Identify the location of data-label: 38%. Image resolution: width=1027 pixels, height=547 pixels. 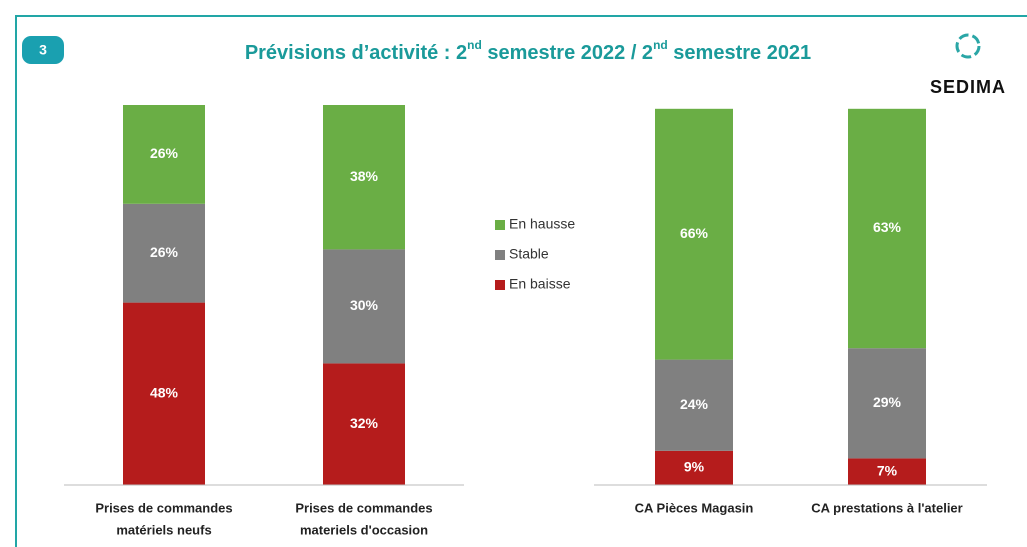
(364, 176).